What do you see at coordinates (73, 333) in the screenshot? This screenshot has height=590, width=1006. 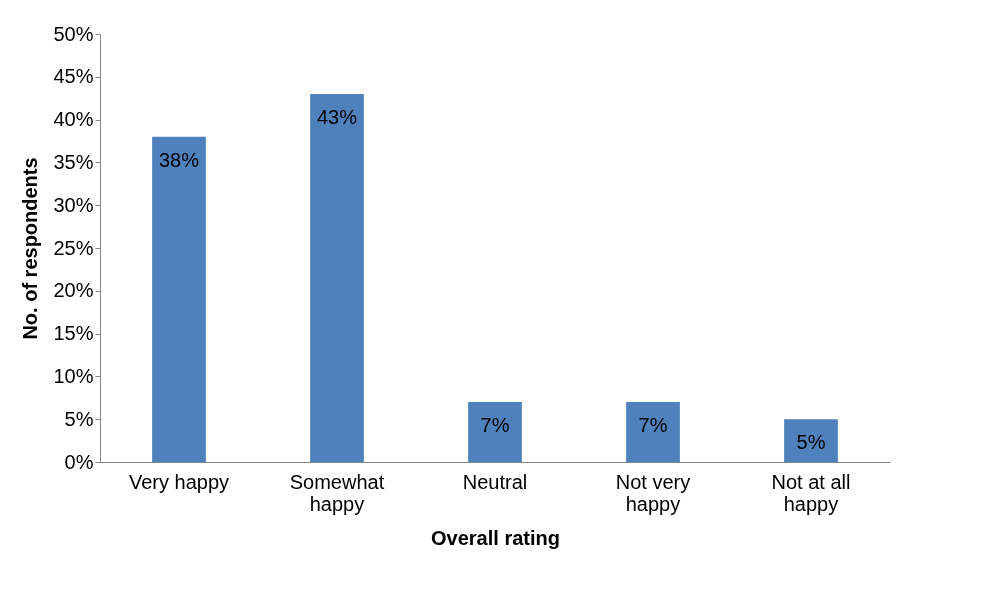 I see `y-tick-label: 15%` at bounding box center [73, 333].